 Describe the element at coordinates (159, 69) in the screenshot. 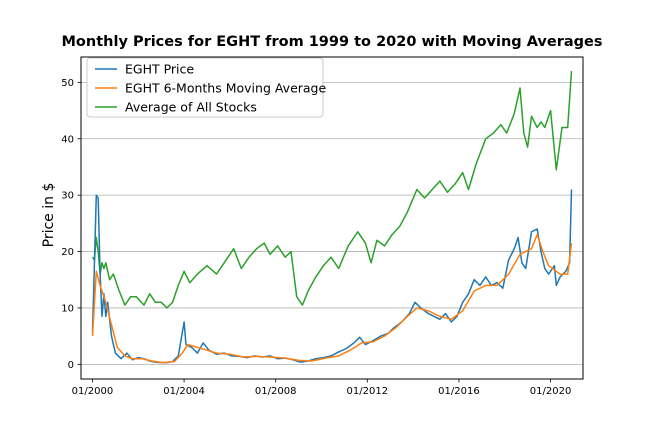

I see `legend-label: EGHT Price` at that location.